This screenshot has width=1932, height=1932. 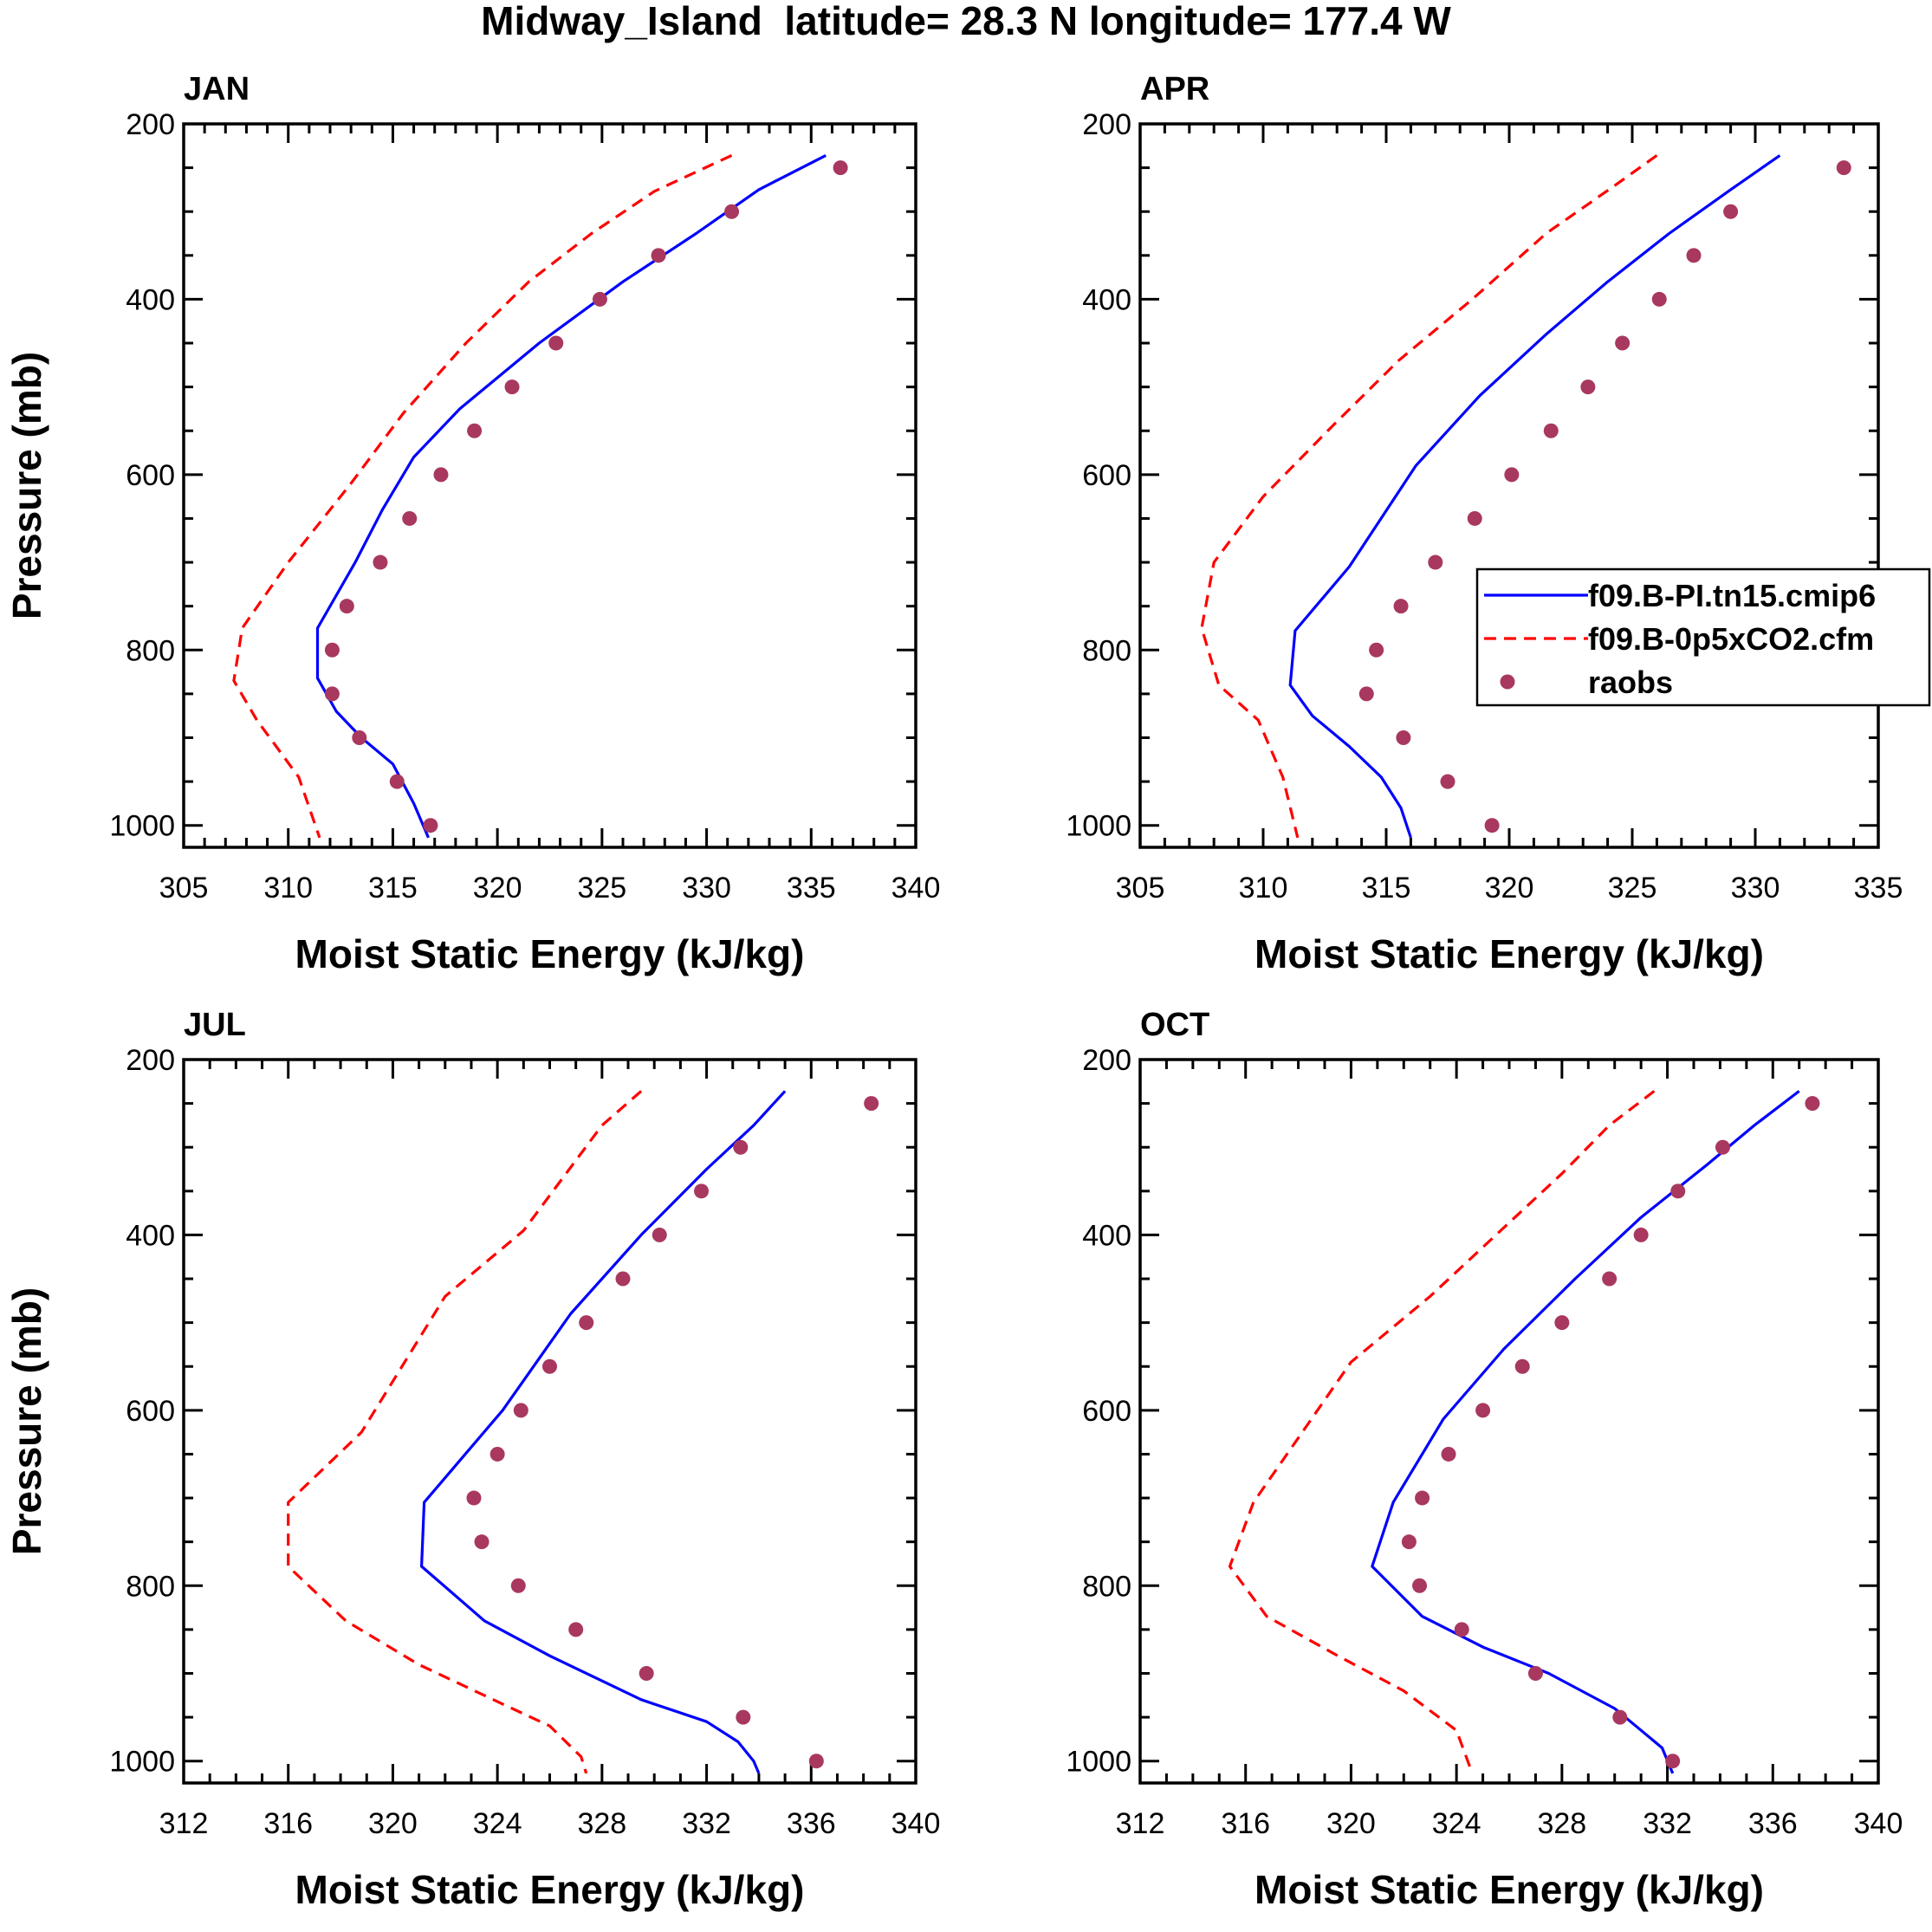 What do you see at coordinates (217, 89) in the screenshot?
I see `panel-title: JAN` at bounding box center [217, 89].